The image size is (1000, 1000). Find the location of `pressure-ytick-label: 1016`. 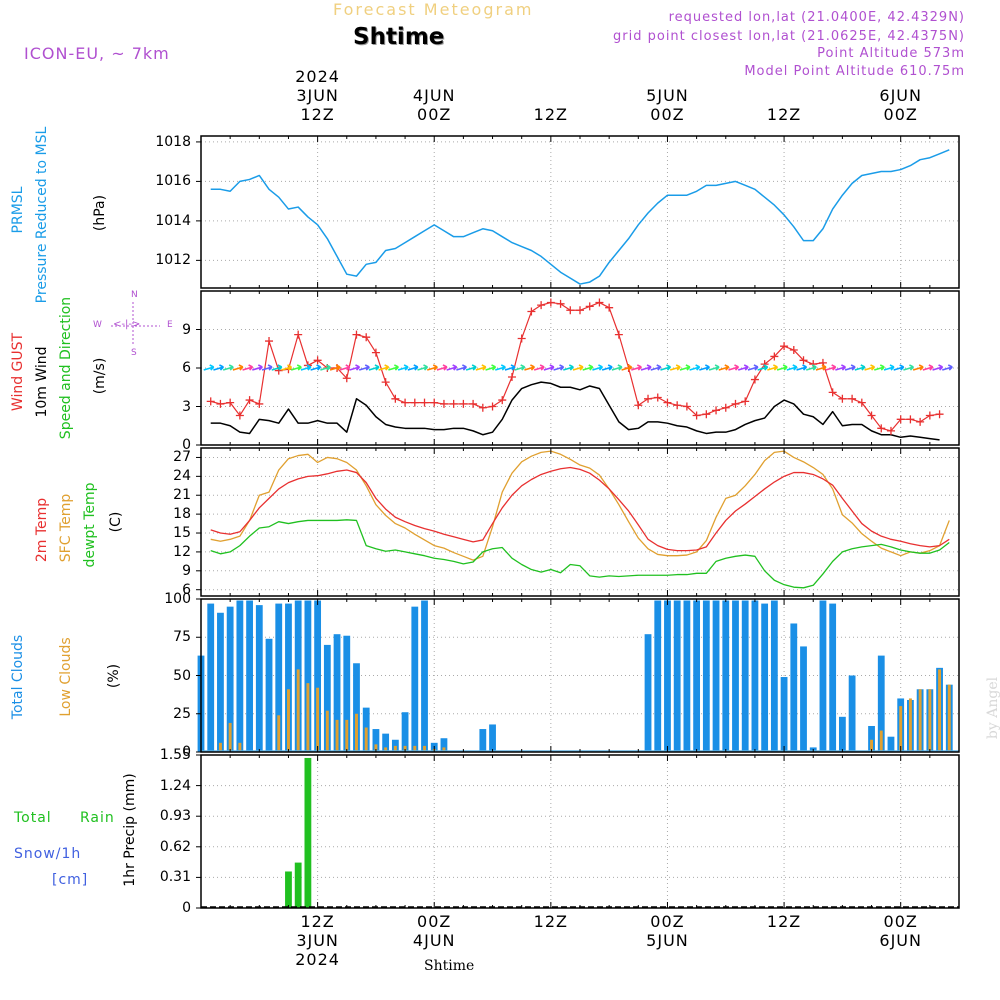

pressure-ytick-label: 1016 is located at coordinates (173, 181).